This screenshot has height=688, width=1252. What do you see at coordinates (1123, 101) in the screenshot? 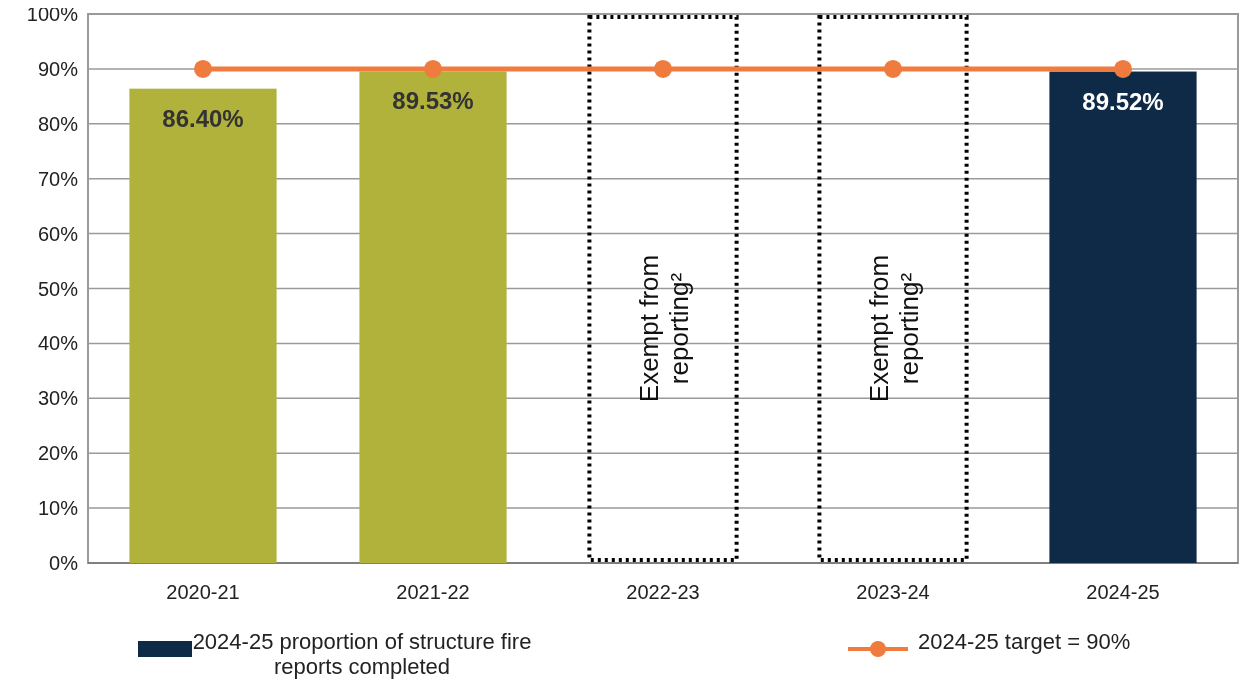
I see `data-label: 89.52%` at bounding box center [1123, 101].